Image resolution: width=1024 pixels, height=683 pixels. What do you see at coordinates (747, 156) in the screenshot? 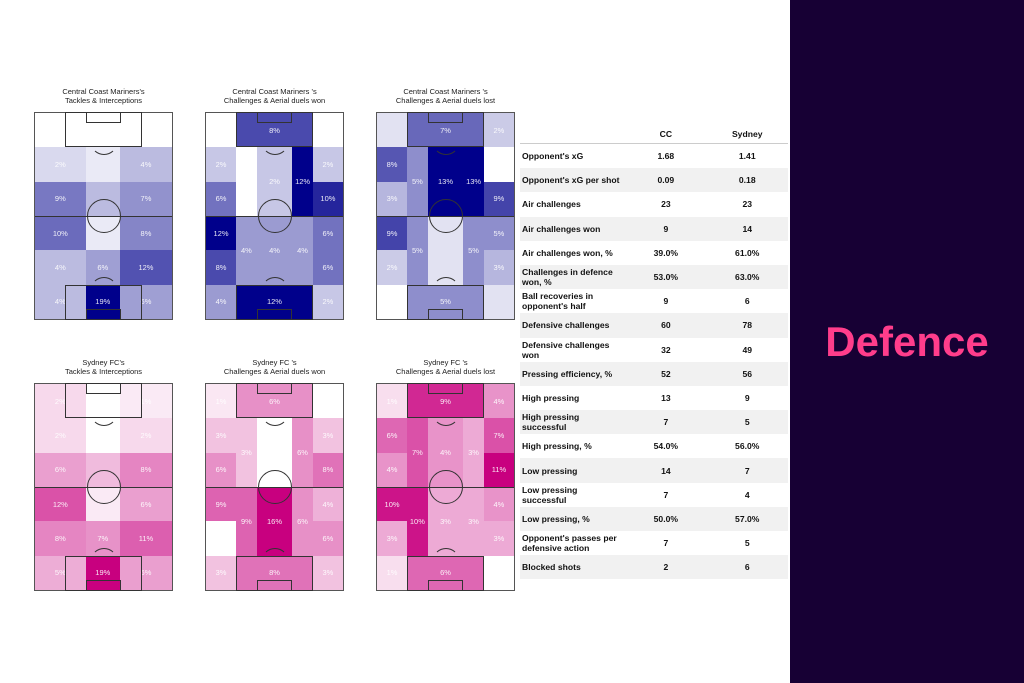
I see `stat-sydney: 1.41` at bounding box center [747, 156].